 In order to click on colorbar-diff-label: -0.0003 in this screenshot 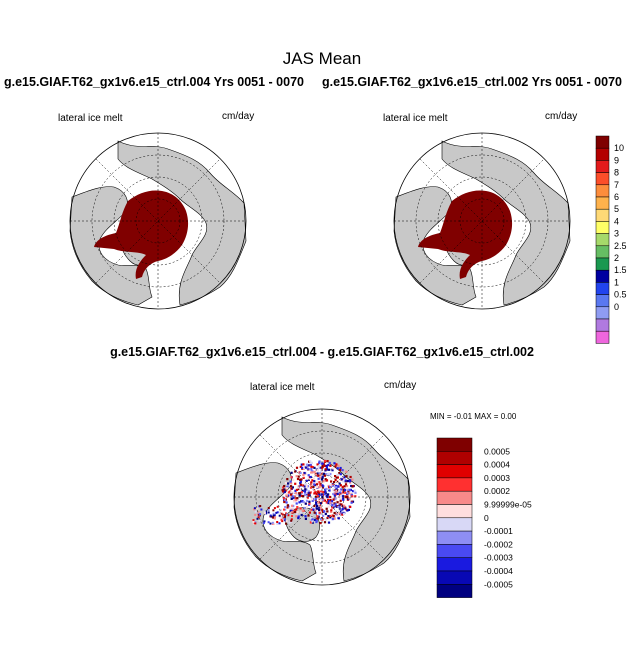, I will do `click(498, 558)`.